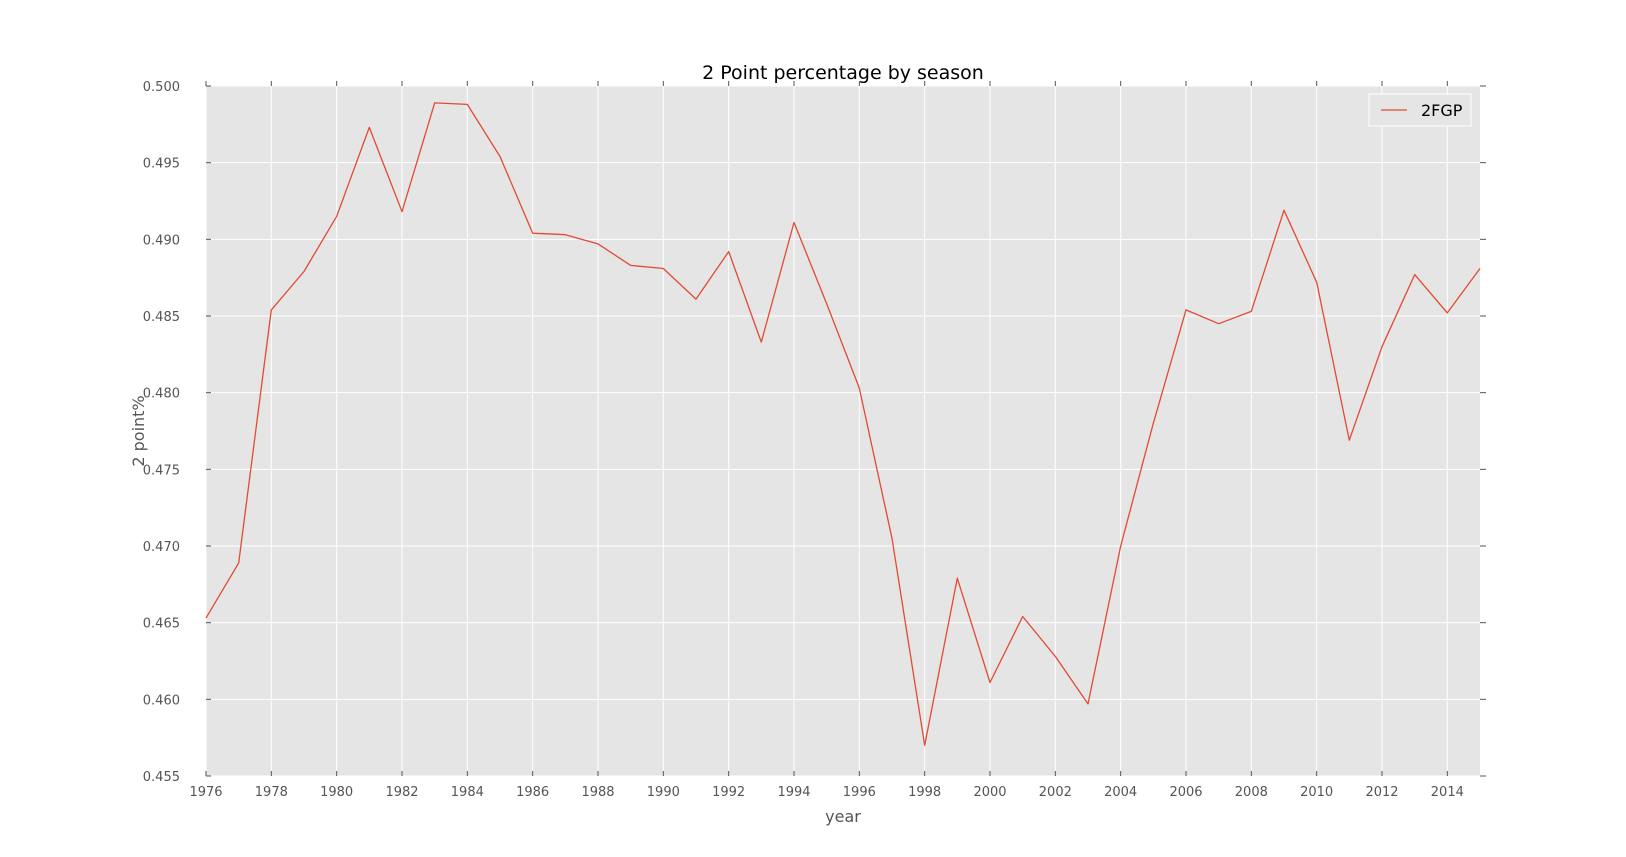  Describe the element at coordinates (401, 792) in the screenshot. I see `x-tick-label: 1982` at that location.